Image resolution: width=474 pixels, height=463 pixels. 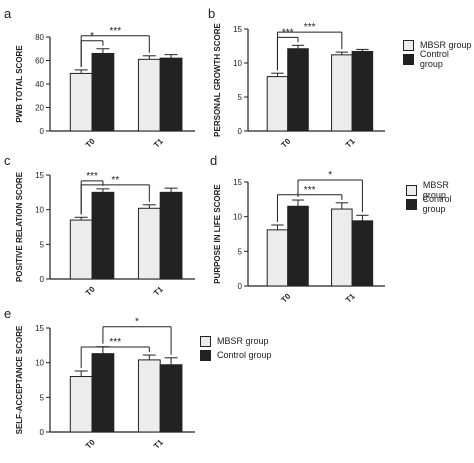 I want to click on y-axis-title: SELF-ACCEPTANCE SCORE, so click(x=19, y=379).